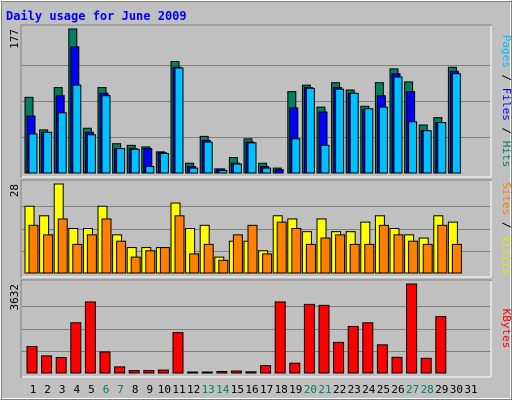 The height and width of the screenshot is (400, 512). What do you see at coordinates (397, 389) in the screenshot?
I see `x-tick-label: 26` at bounding box center [397, 389].